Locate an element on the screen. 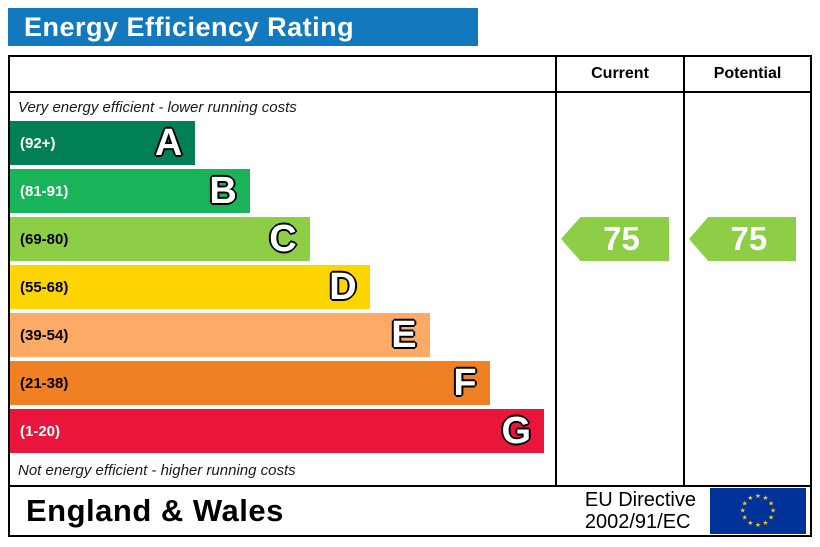 The height and width of the screenshot is (547, 820). title-bar: Energy Efficiency Rating is located at coordinates (243, 27).